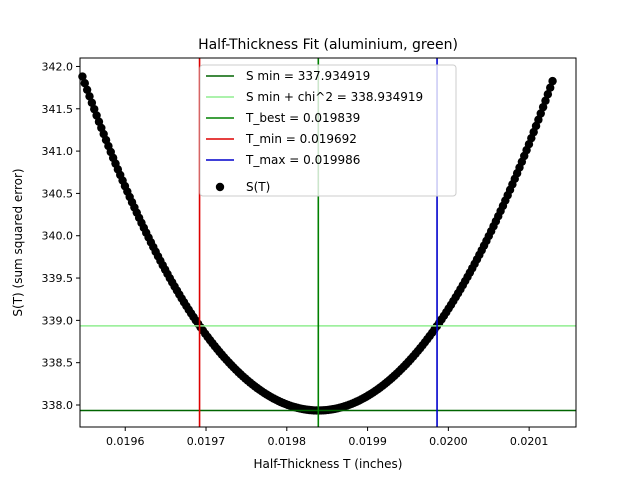 This screenshot has width=640, height=480. What do you see at coordinates (258, 187) in the screenshot?
I see `legend-label: S(T)` at bounding box center [258, 187].